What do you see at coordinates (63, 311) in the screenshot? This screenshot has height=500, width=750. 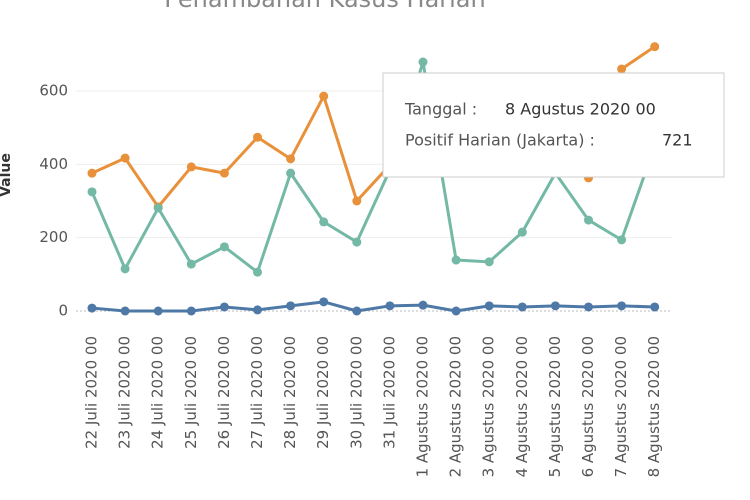 I see `y-tick-label: 0` at bounding box center [63, 311].